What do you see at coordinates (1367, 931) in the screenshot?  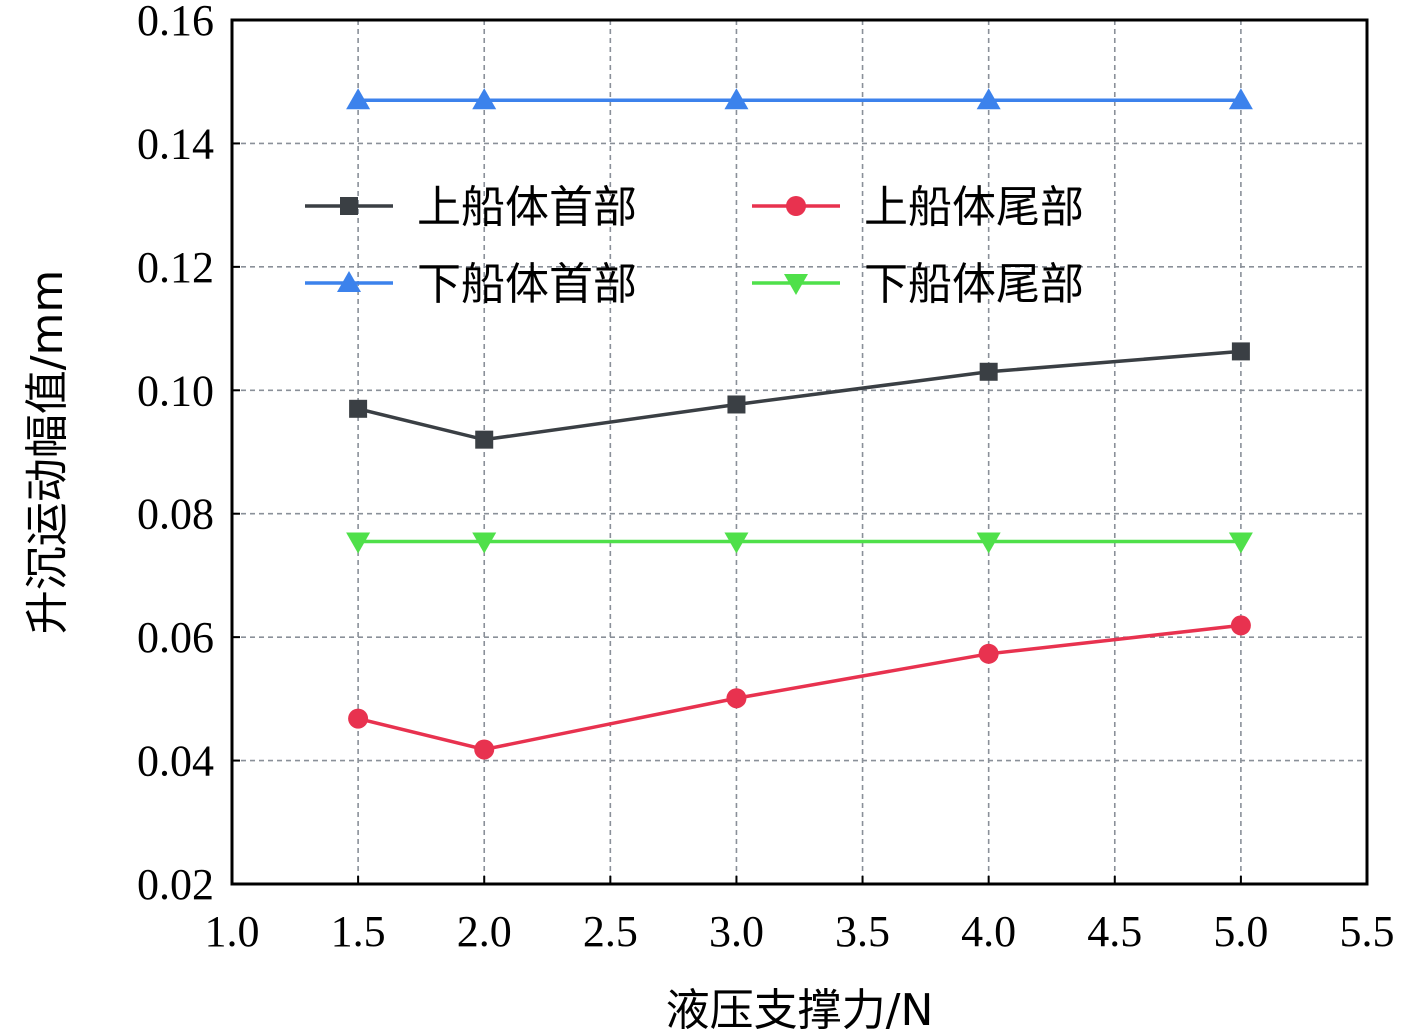 I see `x-tick-label: 5.5` at bounding box center [1367, 931].